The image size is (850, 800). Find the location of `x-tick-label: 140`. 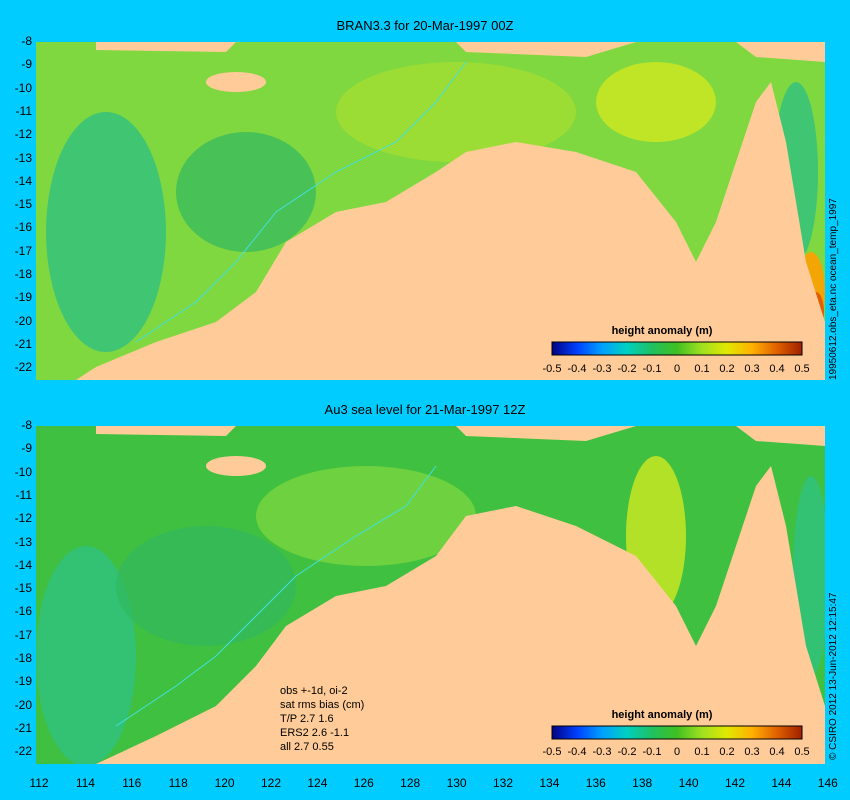

x-tick-label: 140 is located at coordinates (688, 783).